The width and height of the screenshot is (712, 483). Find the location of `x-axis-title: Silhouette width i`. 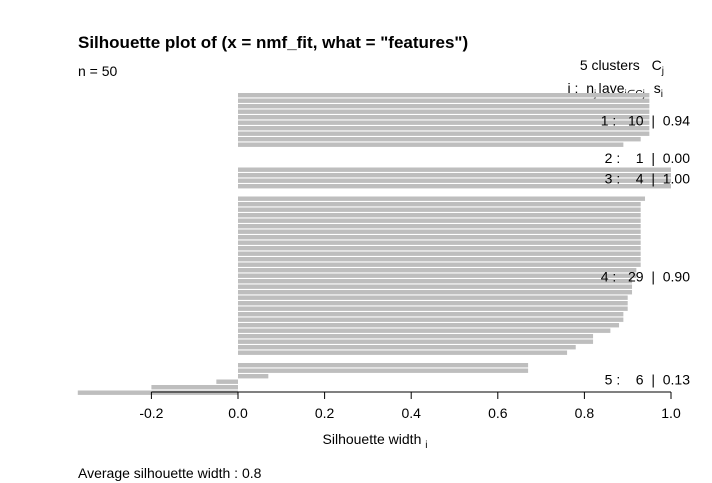

x-axis-title: Silhouette width i is located at coordinates (375, 441).